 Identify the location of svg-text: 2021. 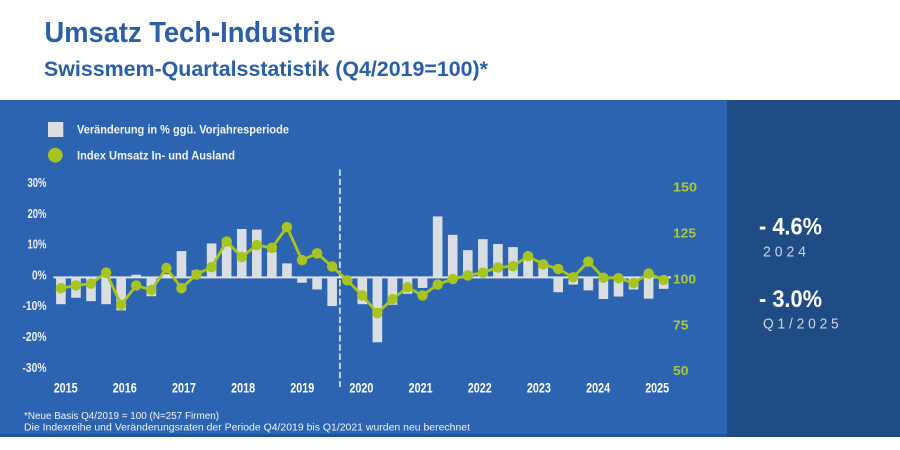
(421, 388).